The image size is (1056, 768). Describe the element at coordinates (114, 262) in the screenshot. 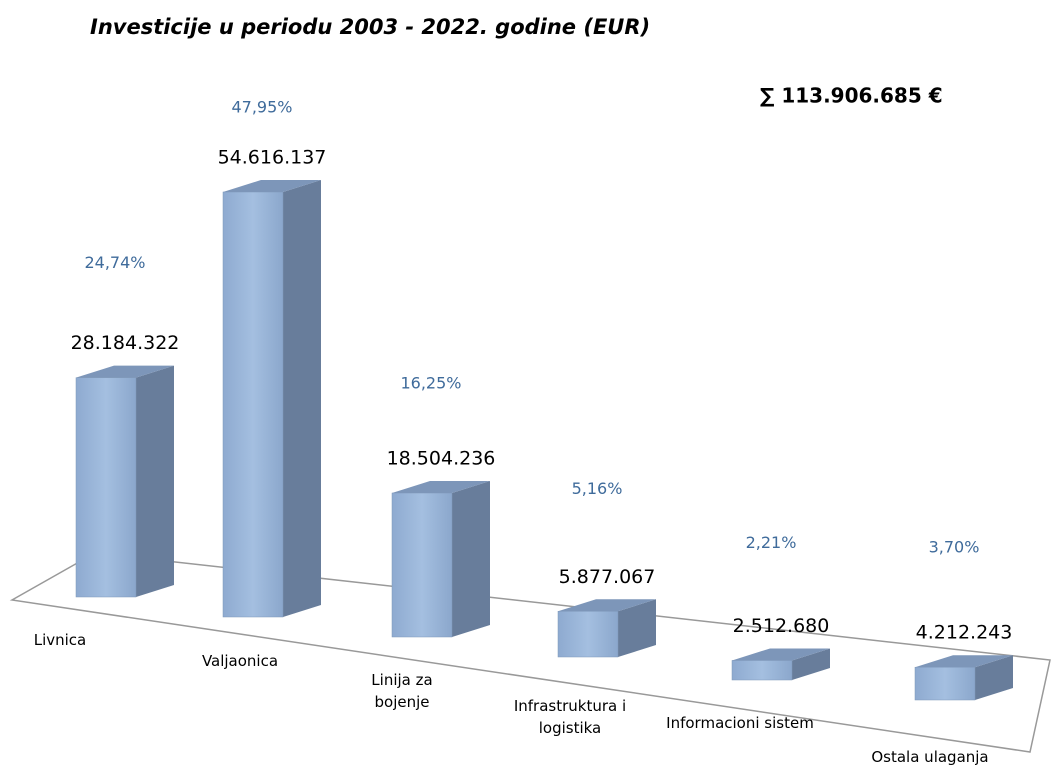

I see `share-label: 24,74%` at that location.